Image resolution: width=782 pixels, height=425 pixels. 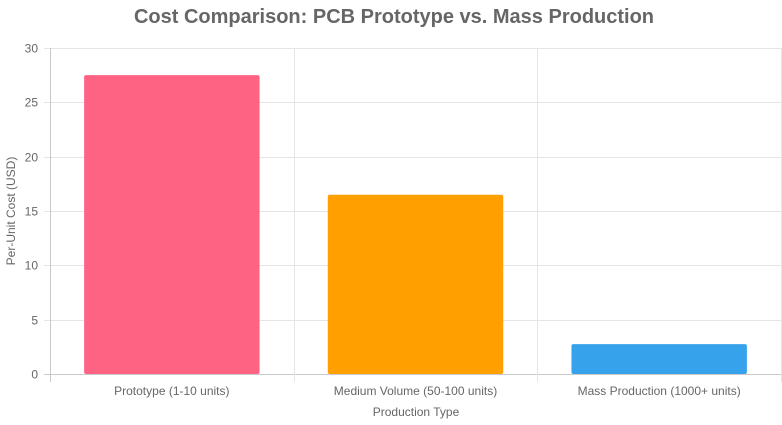 What do you see at coordinates (415, 391) in the screenshot?
I see `x-tick-label: Medium Volume (50-100 units)` at bounding box center [415, 391].